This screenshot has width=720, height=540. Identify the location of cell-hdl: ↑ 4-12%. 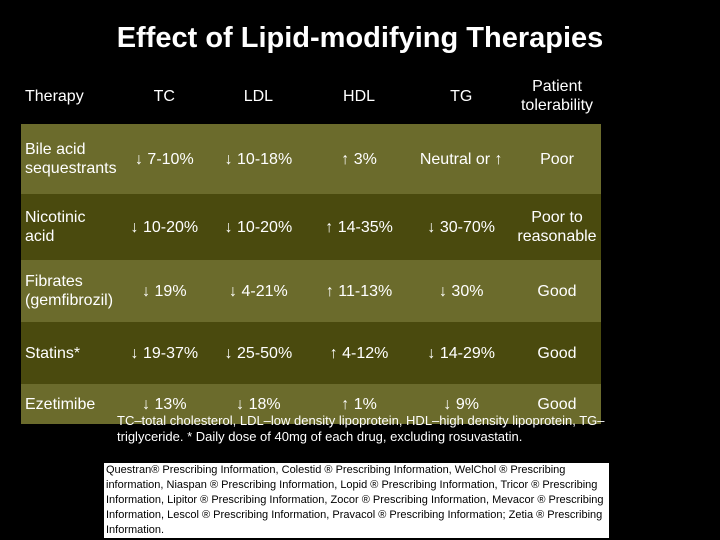
(359, 353).